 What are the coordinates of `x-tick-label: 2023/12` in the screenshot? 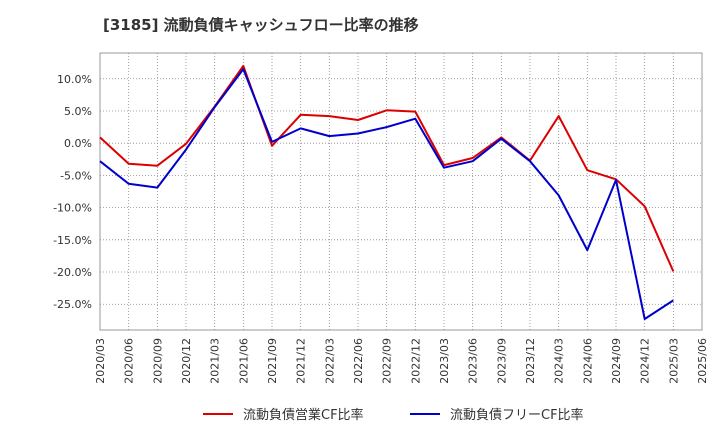 It's located at (530, 361).